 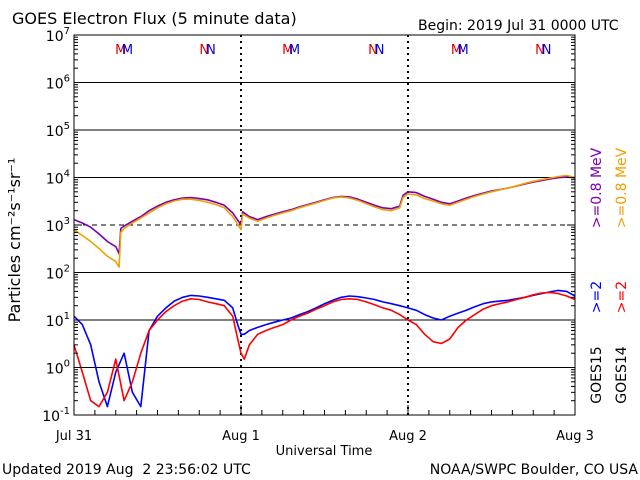 I want to click on y-tick-label: 10³, so click(x=58, y=225).